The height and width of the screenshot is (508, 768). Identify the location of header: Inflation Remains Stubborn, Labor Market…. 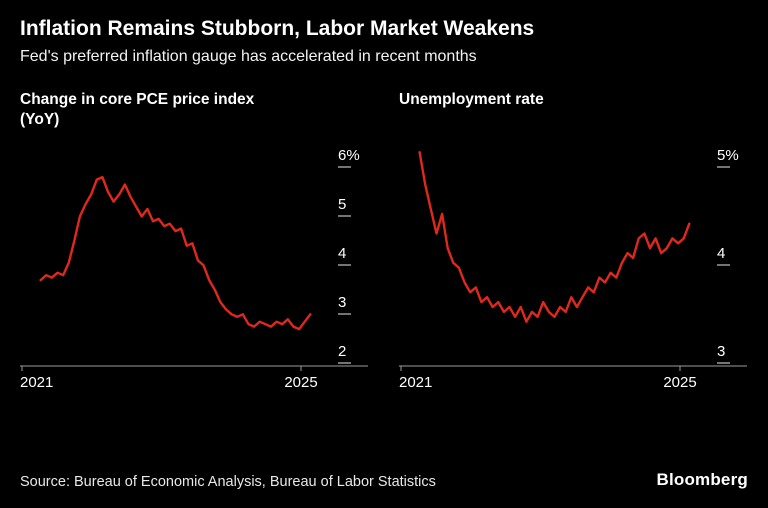
(384, 53).